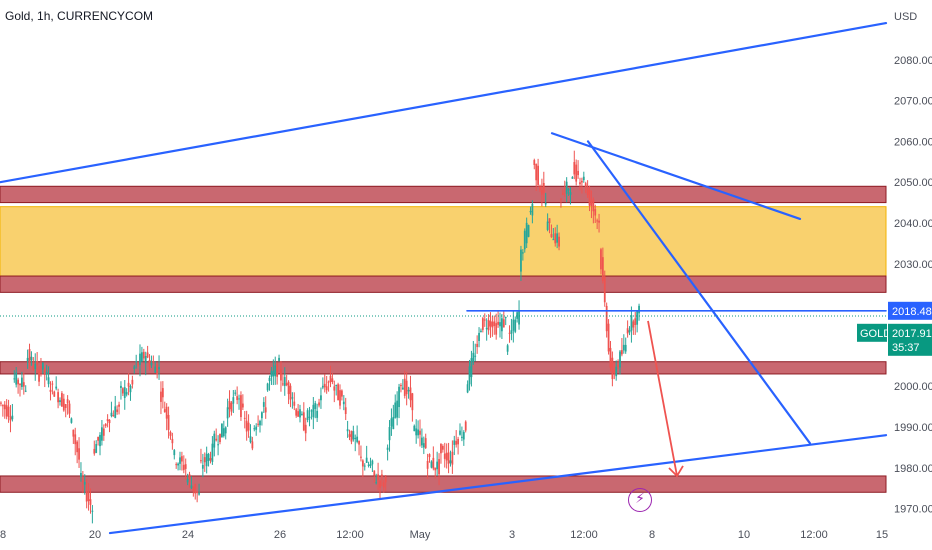 This screenshot has height=550, width=932. Describe the element at coordinates (814, 535) in the screenshot. I see `time-tick-label: 12:00` at that location.